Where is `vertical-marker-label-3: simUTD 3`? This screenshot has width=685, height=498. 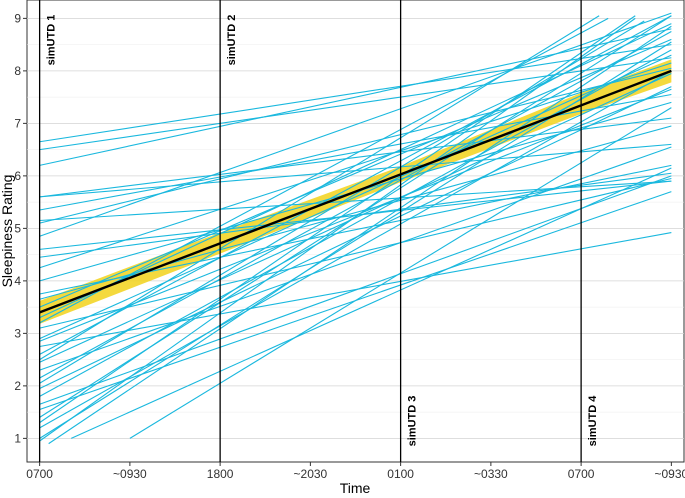 vertical-marker-label-3: simUTD 3 is located at coordinates (413, 421).